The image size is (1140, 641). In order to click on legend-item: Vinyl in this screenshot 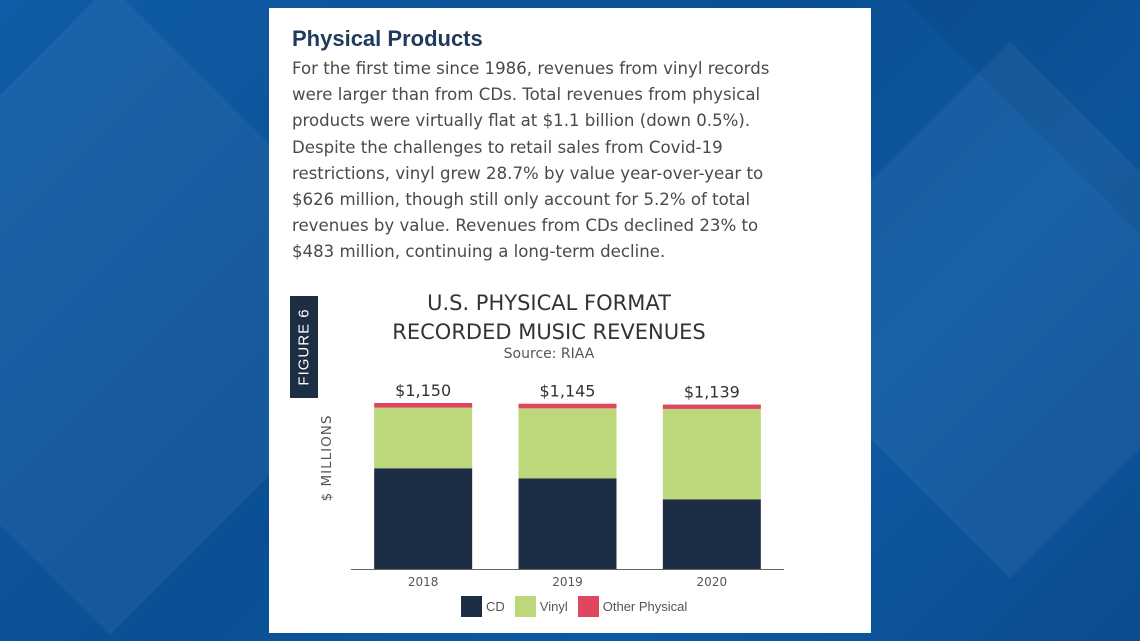, I will do `click(541, 606)`.